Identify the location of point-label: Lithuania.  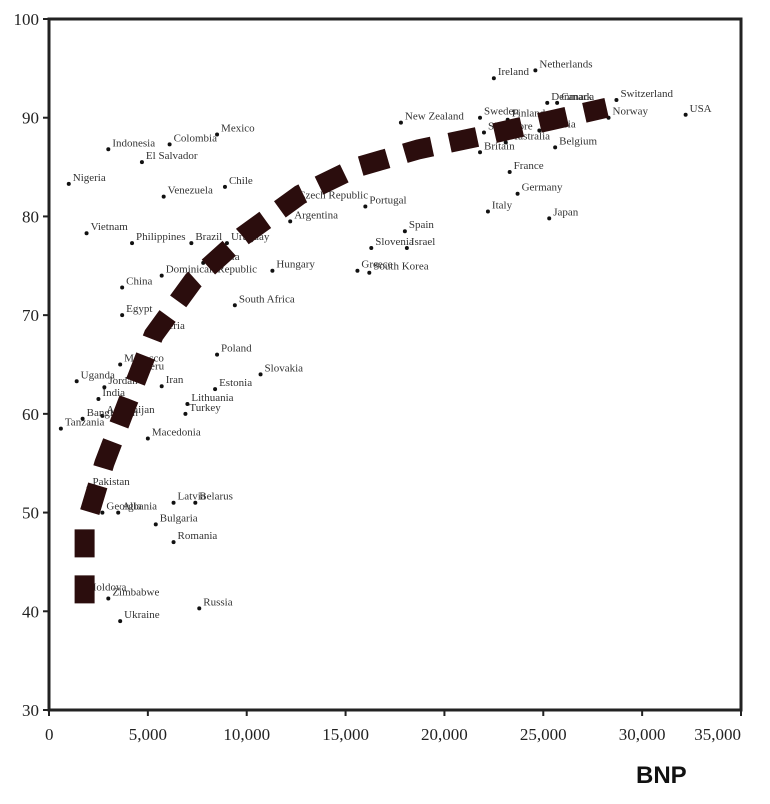
(212, 398).